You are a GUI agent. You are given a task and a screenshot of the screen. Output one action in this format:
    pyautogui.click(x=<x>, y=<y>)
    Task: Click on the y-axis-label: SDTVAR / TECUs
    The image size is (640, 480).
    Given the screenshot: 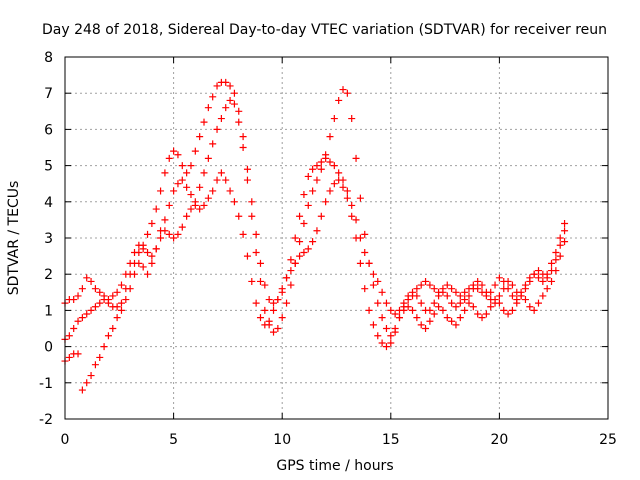 What is the action you would take?
    pyautogui.click(x=14, y=238)
    